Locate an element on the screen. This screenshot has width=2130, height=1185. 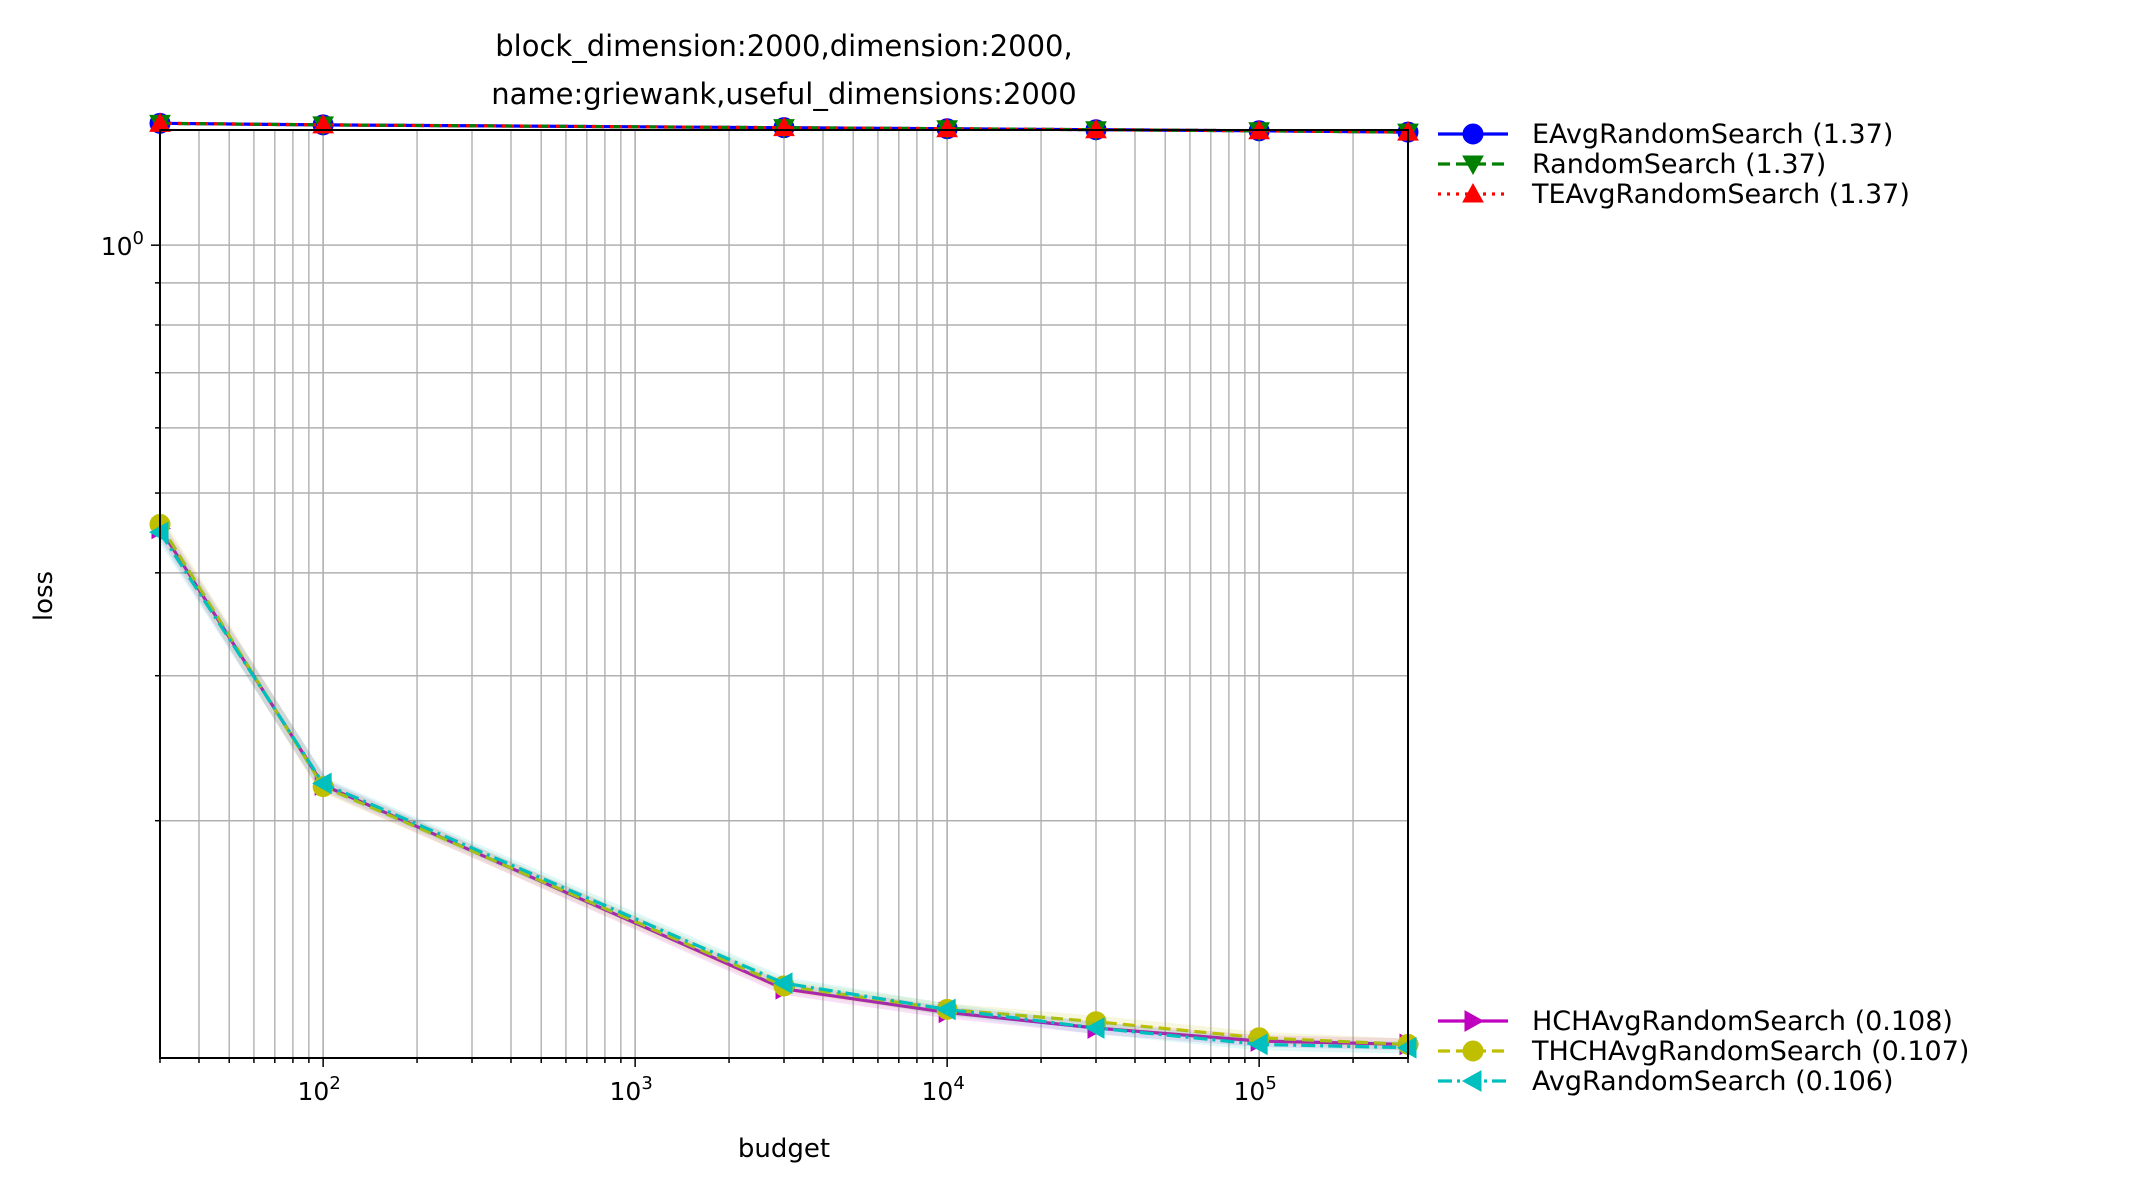
legend-label: EAvgRandomSearch (1.37) is located at coordinates (1712, 134).